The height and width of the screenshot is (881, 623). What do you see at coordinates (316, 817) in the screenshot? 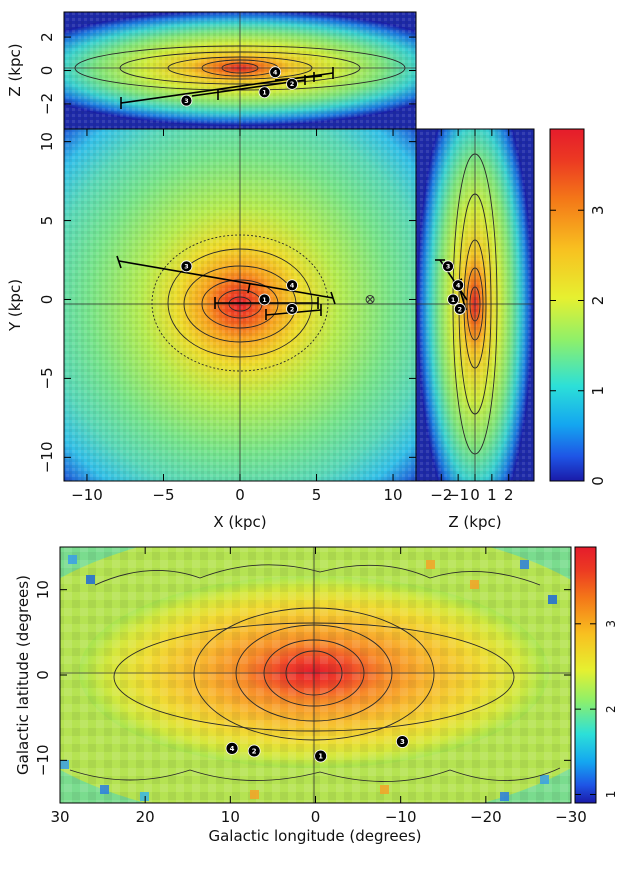
I see `bottom-panel-xtick-label: 0` at bounding box center [316, 817].